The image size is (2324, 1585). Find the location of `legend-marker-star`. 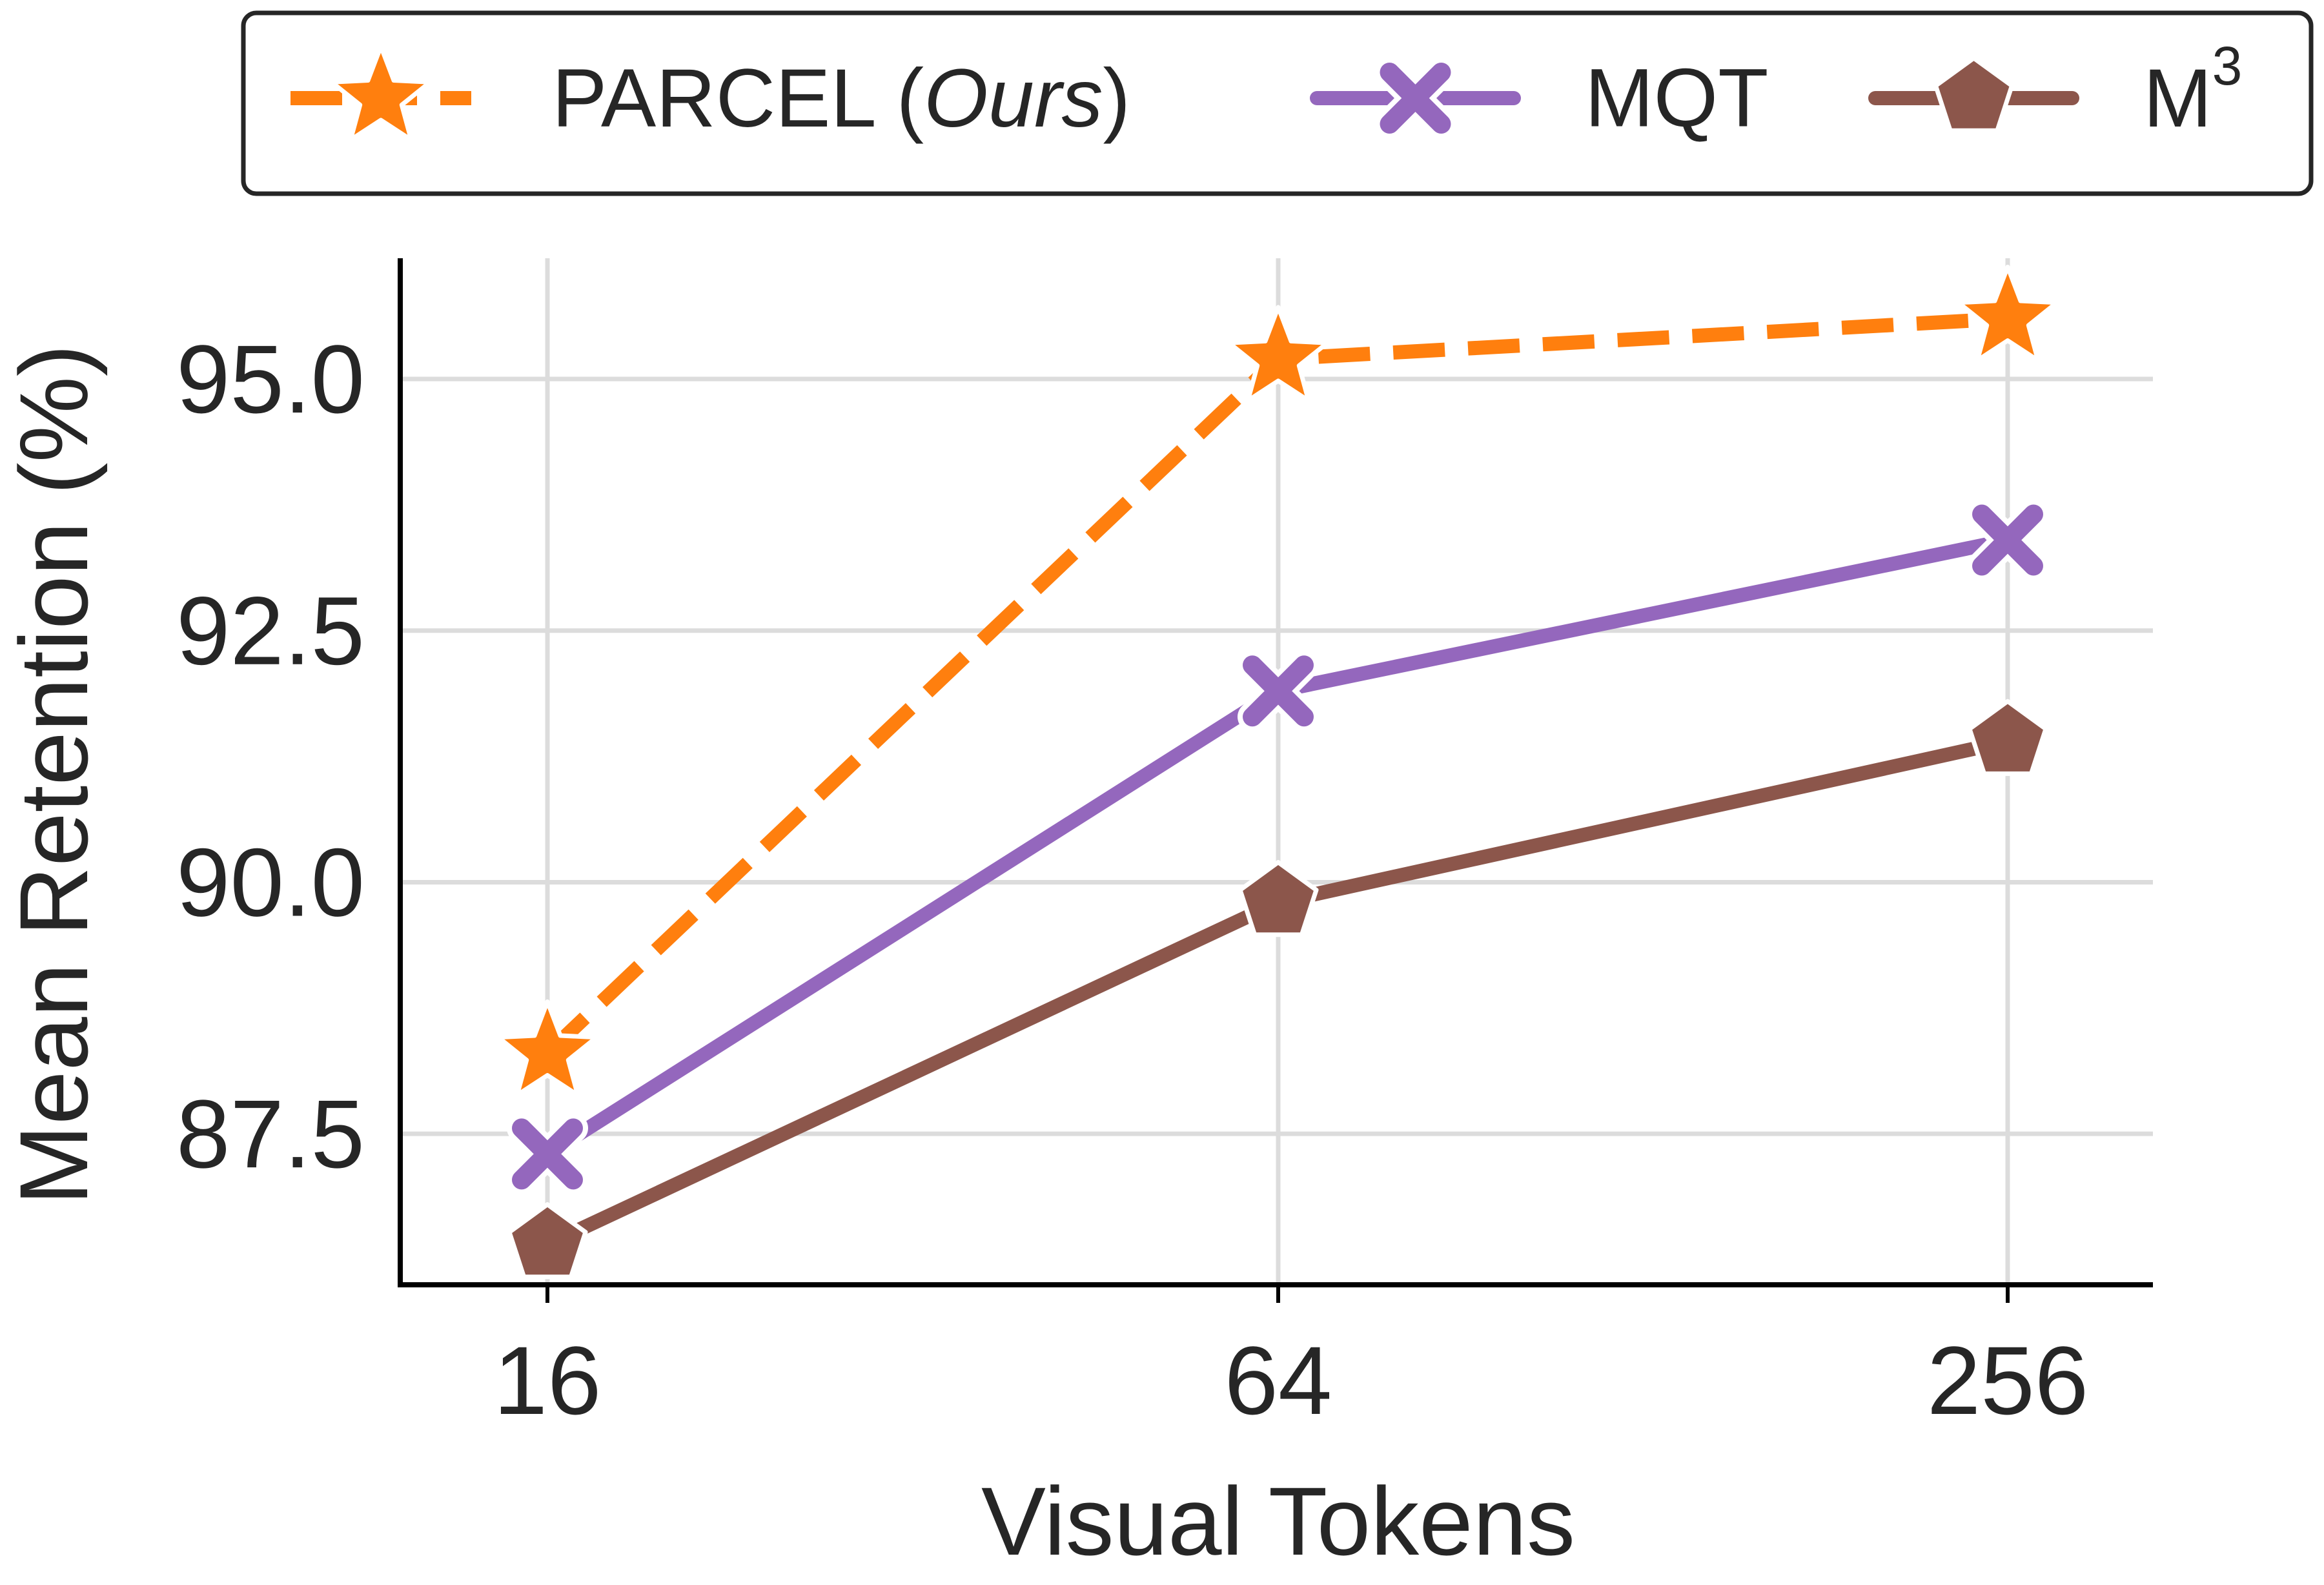

legend-marker-star is located at coordinates (381, 93).